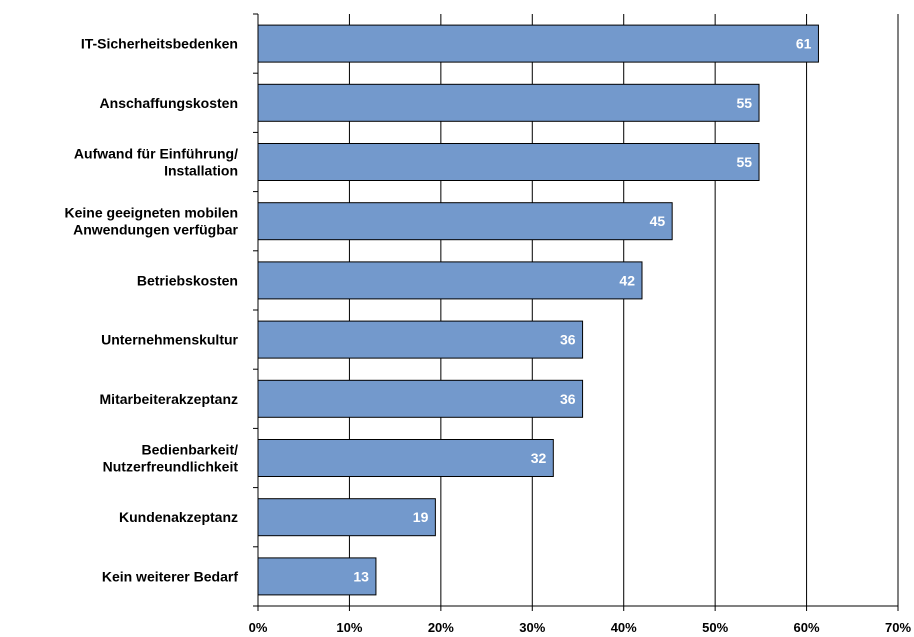  What do you see at coordinates (258, 627) in the screenshot?
I see `x-tick-label-0: 0%` at bounding box center [258, 627].